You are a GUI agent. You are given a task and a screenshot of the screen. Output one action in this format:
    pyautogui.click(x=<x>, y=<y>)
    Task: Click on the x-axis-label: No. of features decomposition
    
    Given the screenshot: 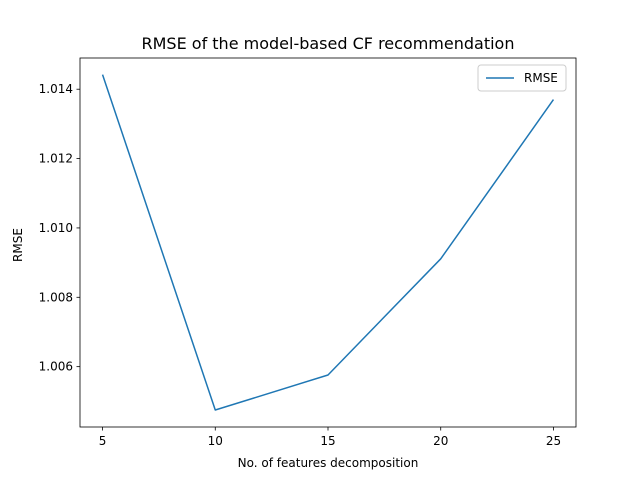 What is the action you would take?
    pyautogui.click(x=328, y=463)
    